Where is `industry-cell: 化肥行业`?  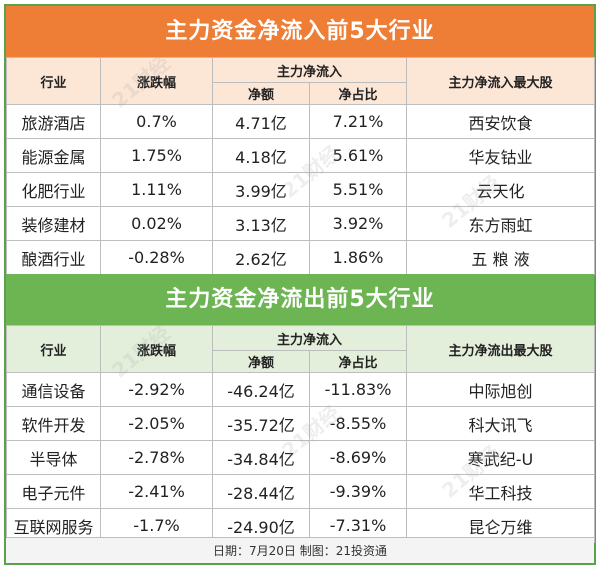 industry-cell: 化肥行业 is located at coordinates (53, 189).